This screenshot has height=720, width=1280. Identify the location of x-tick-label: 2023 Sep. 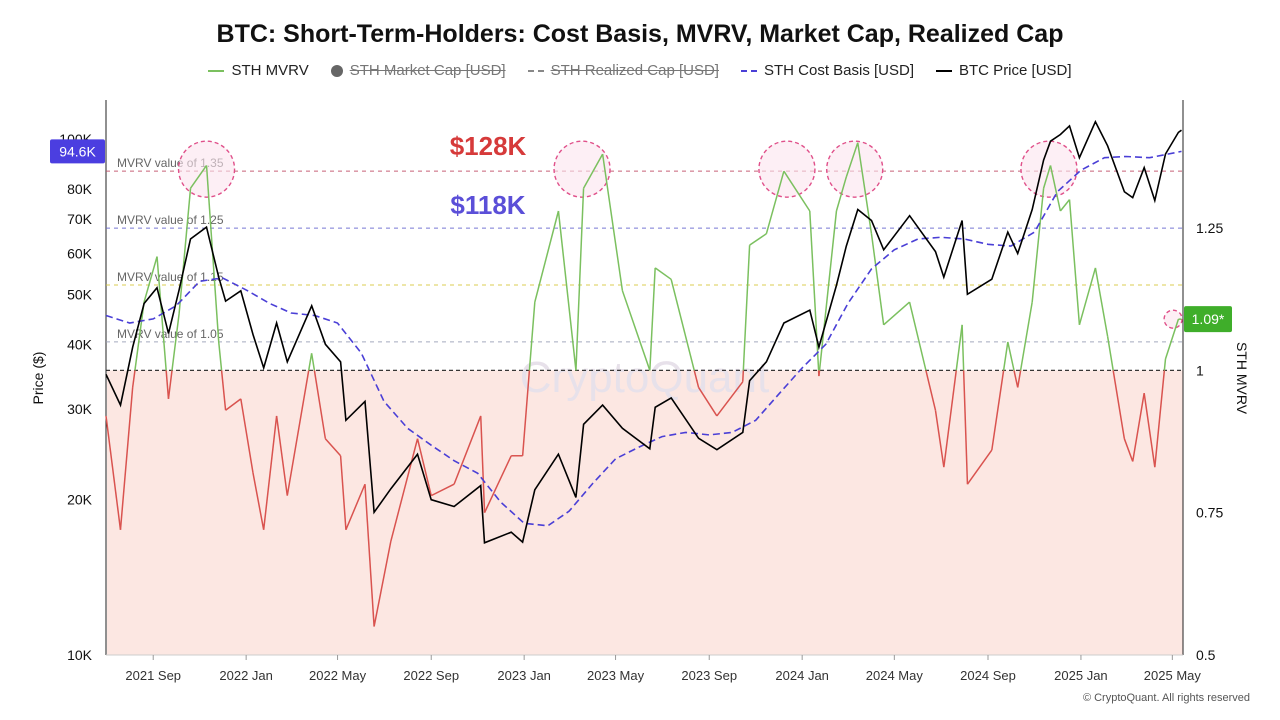
(709, 675).